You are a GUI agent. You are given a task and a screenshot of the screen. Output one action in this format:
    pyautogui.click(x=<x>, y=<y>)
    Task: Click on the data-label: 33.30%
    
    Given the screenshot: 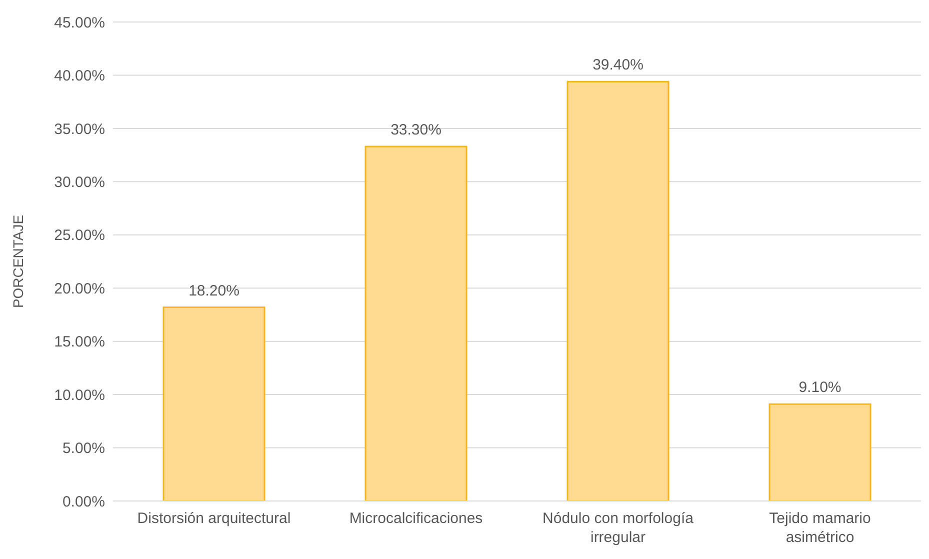 What is the action you would take?
    pyautogui.click(x=416, y=130)
    